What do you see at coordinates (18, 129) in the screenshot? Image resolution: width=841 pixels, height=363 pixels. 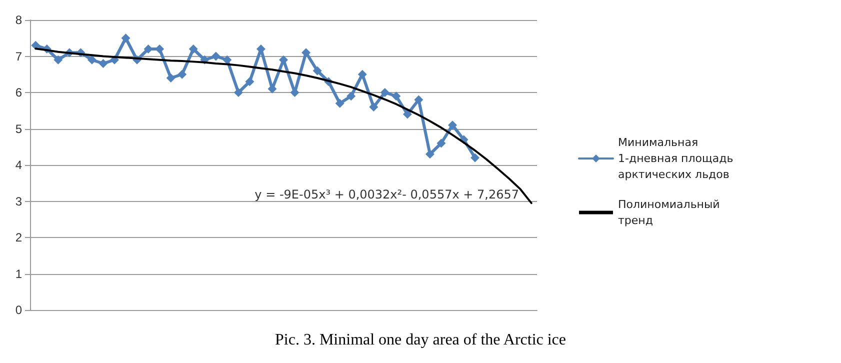 I see `y-tick-label: 5` at bounding box center [18, 129].